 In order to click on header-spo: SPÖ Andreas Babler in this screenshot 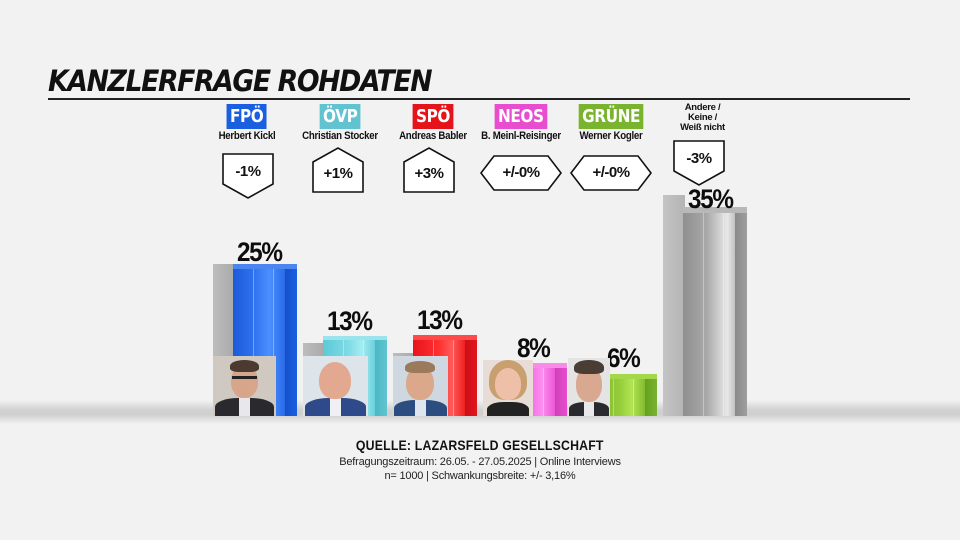, I will do `click(433, 123)`.